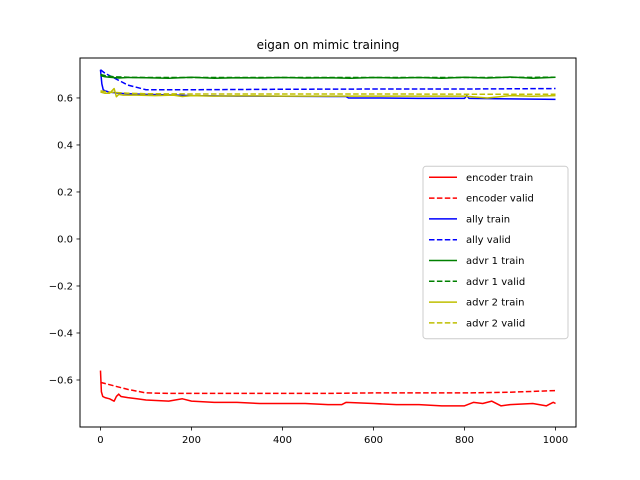  What do you see at coordinates (499, 178) in the screenshot?
I see `legend-label-encoder-train: encoder train` at bounding box center [499, 178].